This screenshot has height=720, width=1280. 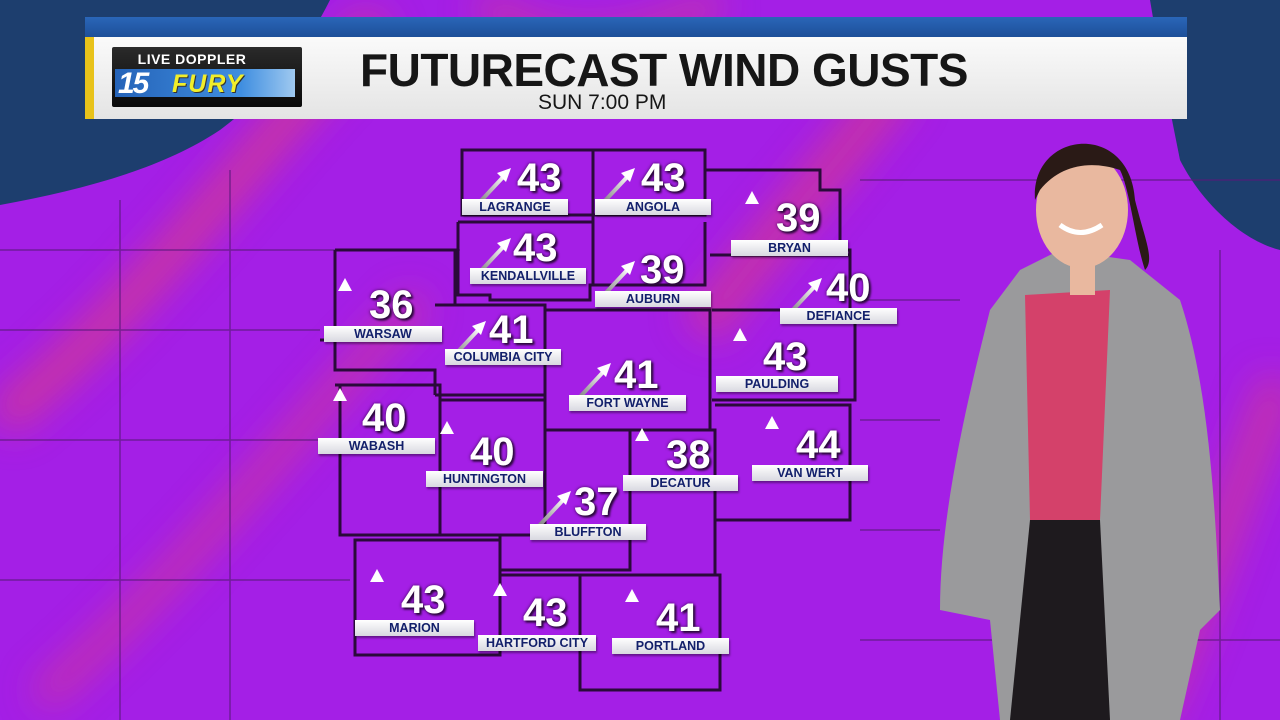 I want to click on gust-value: 38, so click(x=688, y=455).